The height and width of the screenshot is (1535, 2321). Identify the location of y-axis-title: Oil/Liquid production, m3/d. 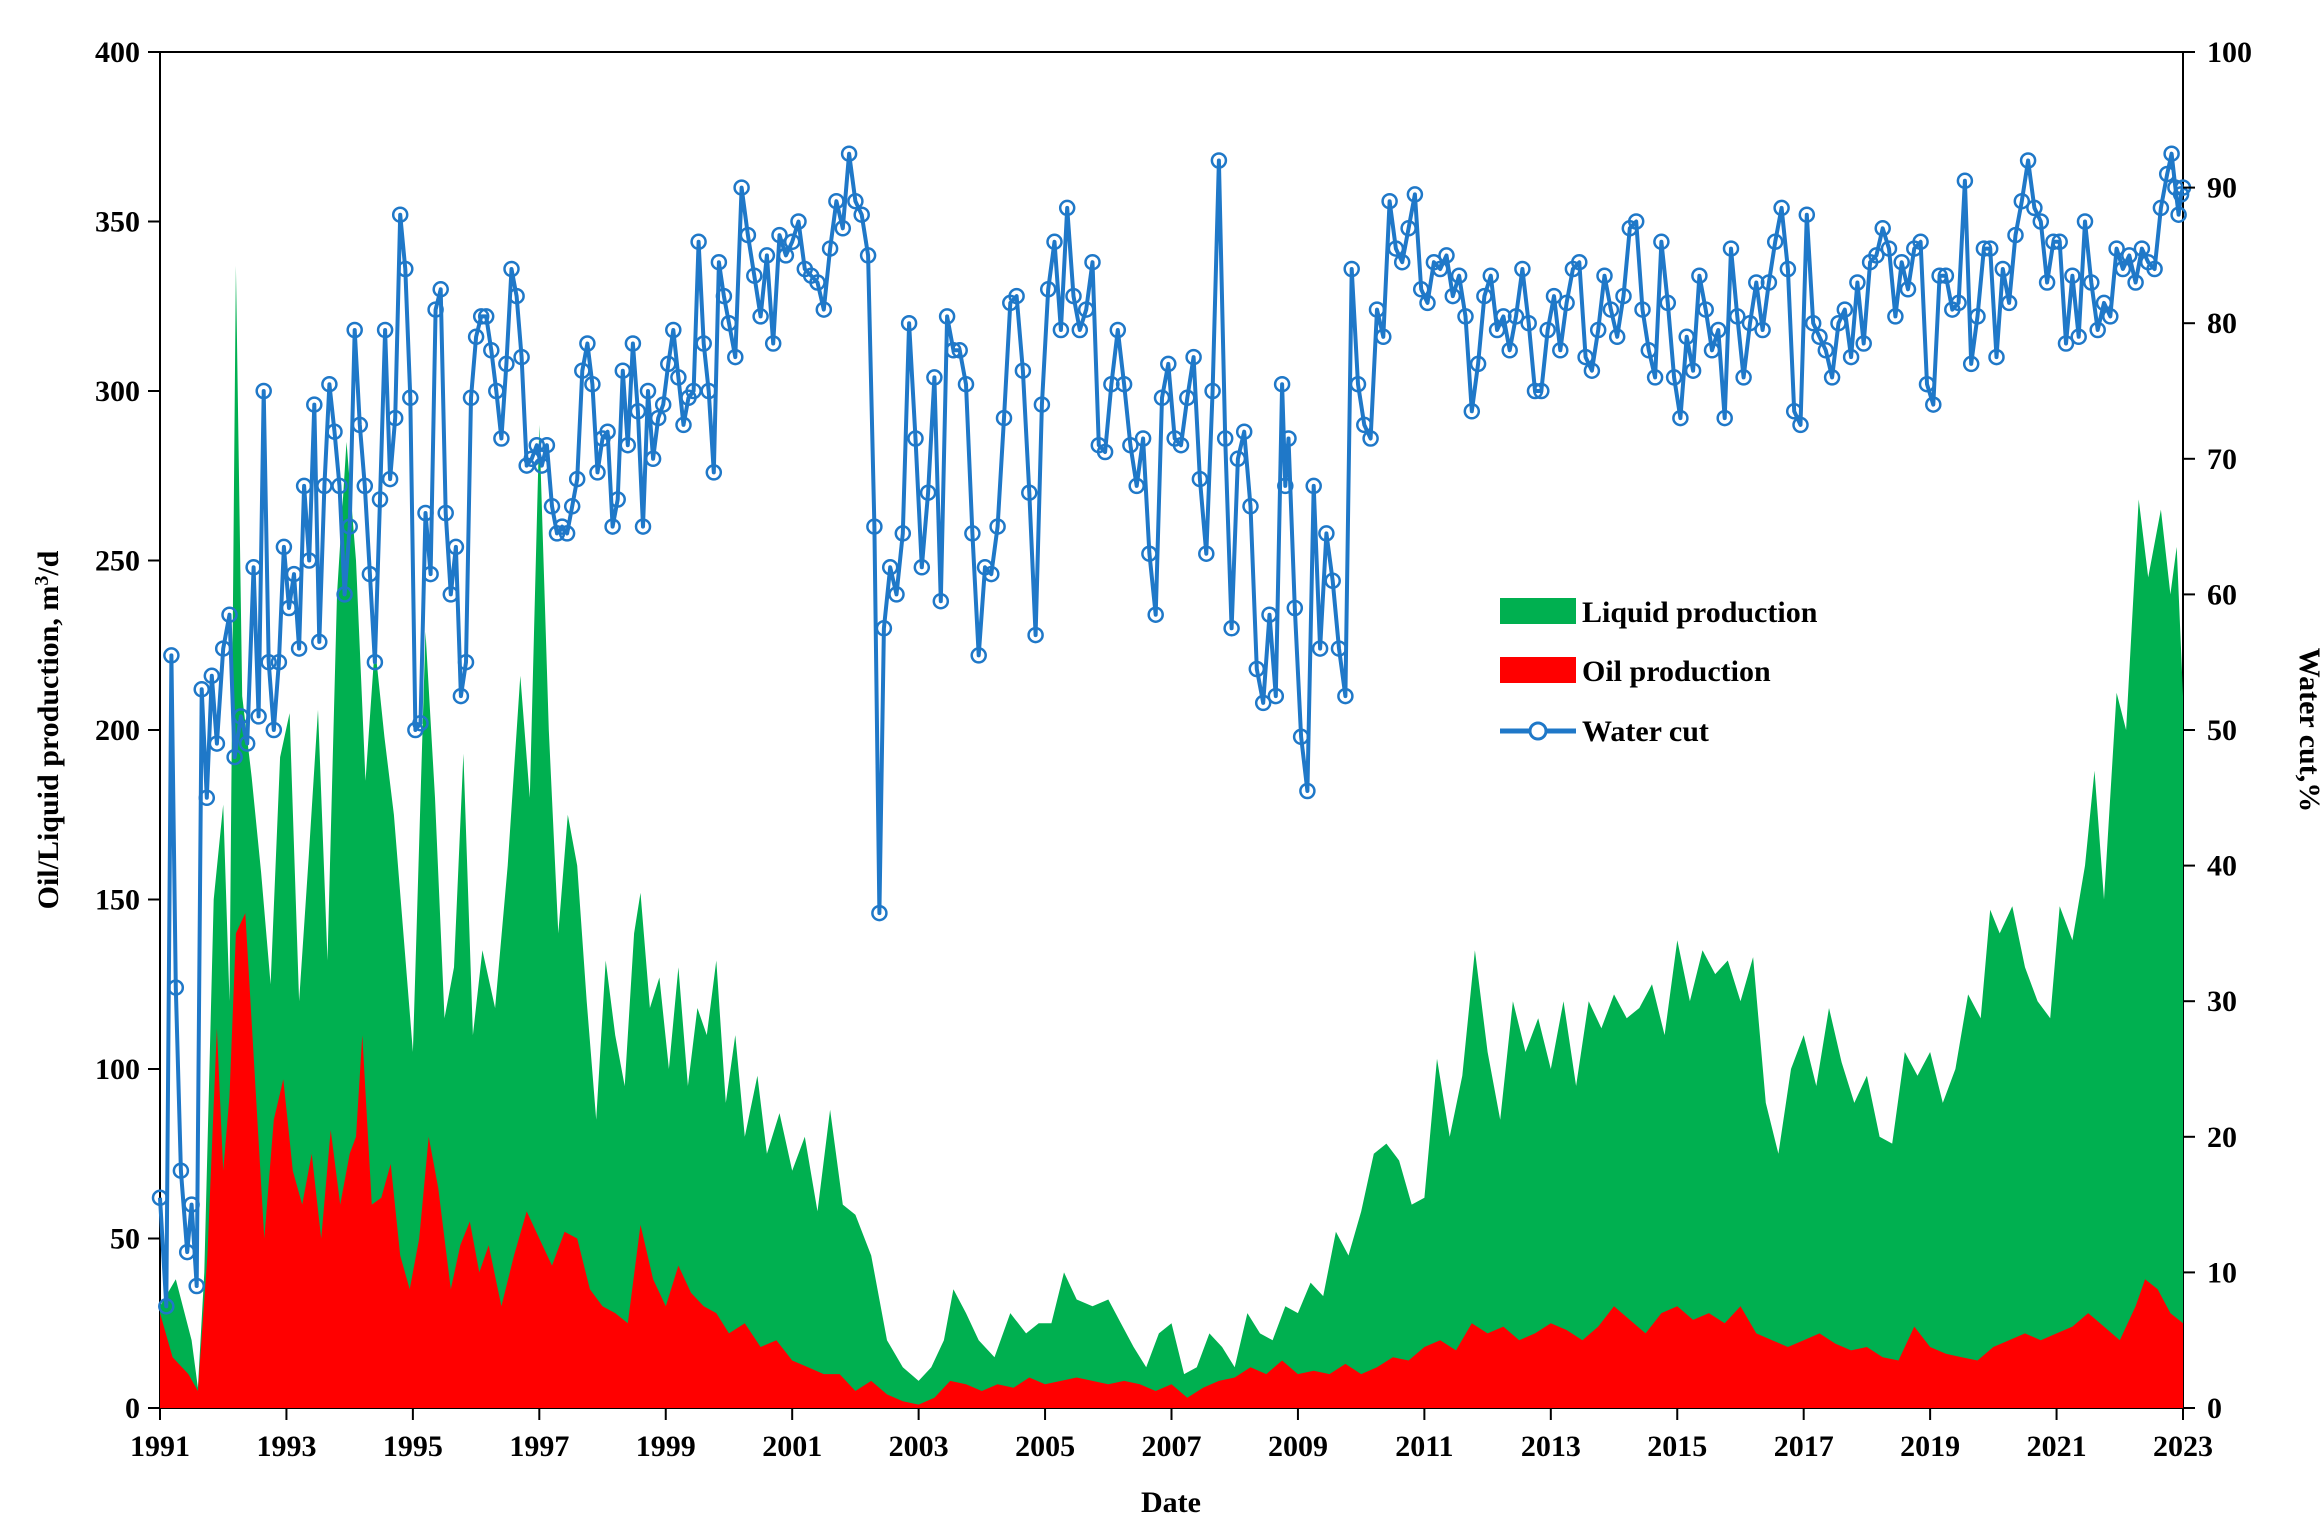
(48, 729).